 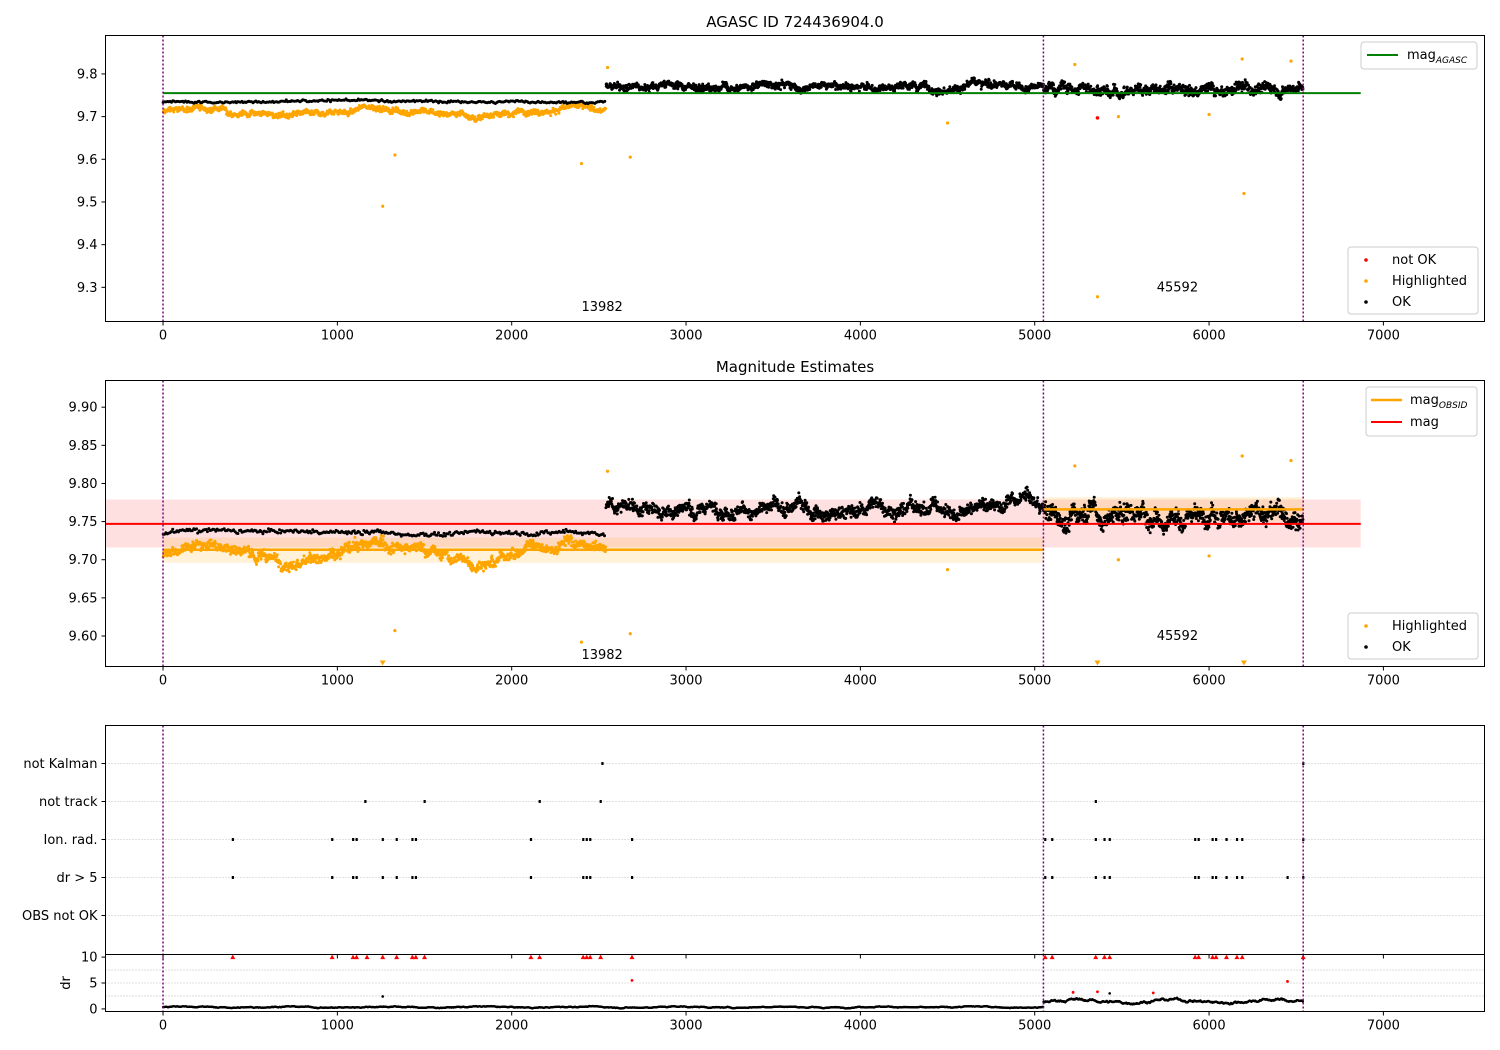 I want to click on x-tick-label: 1000, so click(x=337, y=336).